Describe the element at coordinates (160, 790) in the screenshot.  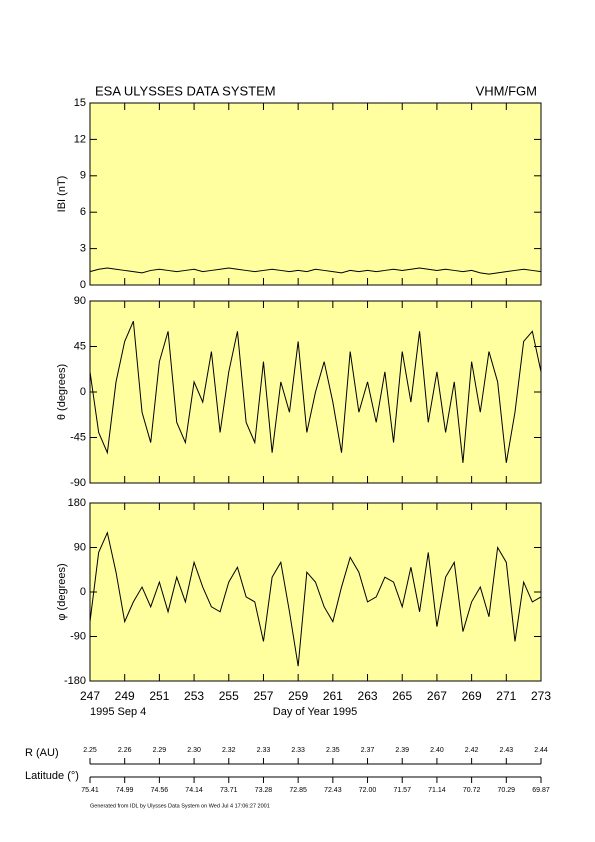
I see `lat-value: 74.56` at that location.